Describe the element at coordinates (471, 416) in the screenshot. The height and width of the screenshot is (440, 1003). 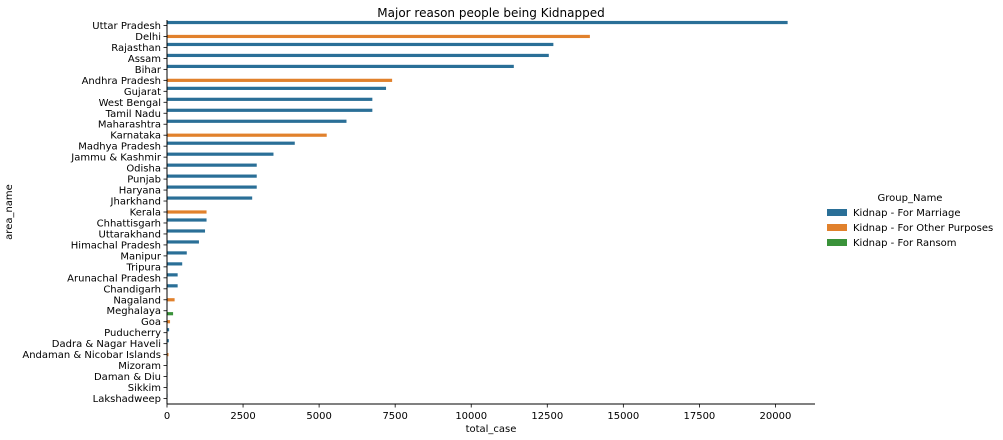
I see `x-tick-label: 10000` at that location.